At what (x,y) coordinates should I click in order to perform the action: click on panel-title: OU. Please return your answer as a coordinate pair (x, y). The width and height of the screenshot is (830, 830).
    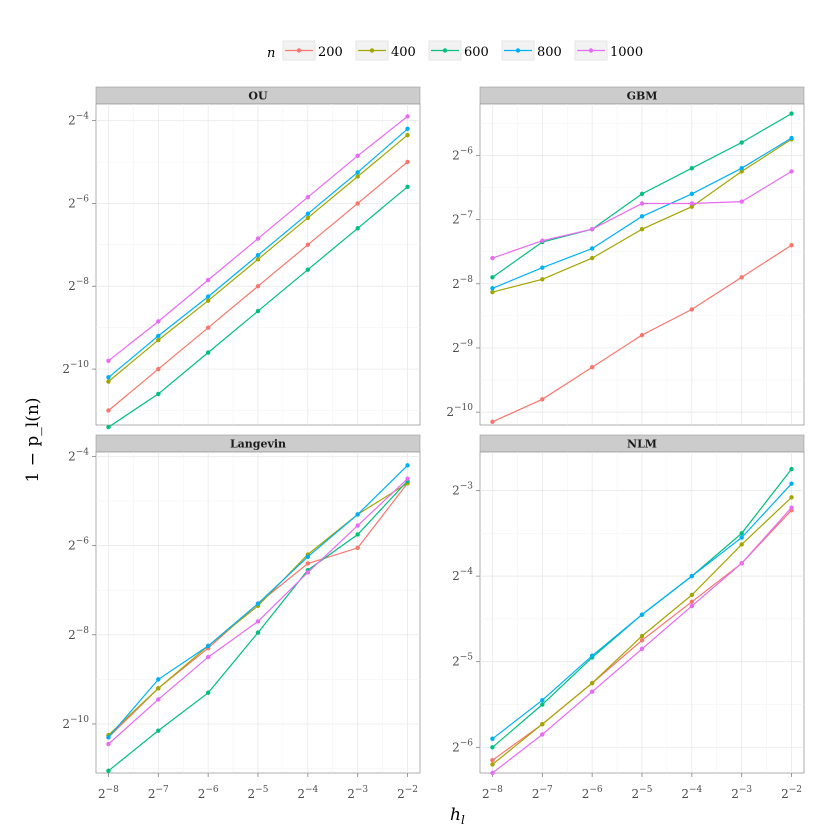
    Looking at the image, I should click on (258, 96).